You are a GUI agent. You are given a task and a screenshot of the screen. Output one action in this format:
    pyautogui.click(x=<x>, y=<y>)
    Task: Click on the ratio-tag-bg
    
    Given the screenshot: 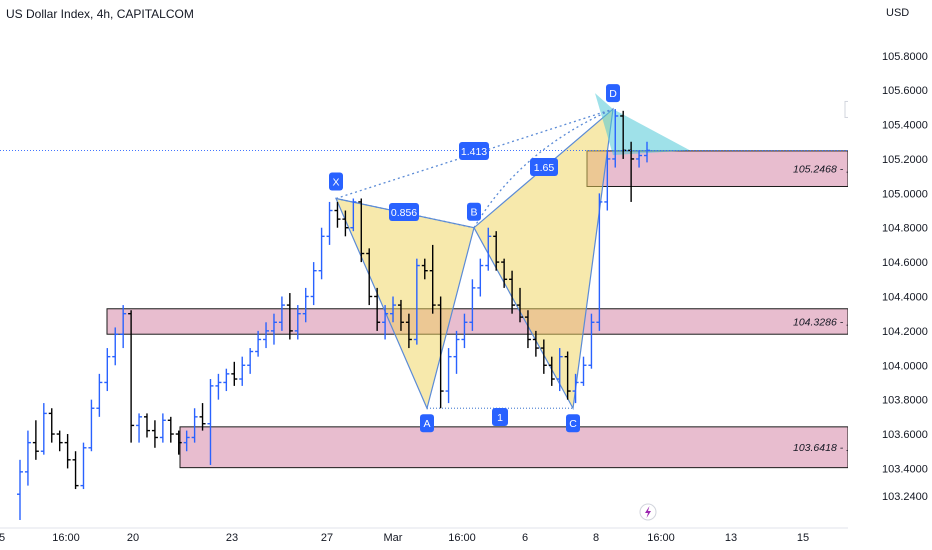 What is the action you would take?
    pyautogui.click(x=500, y=417)
    